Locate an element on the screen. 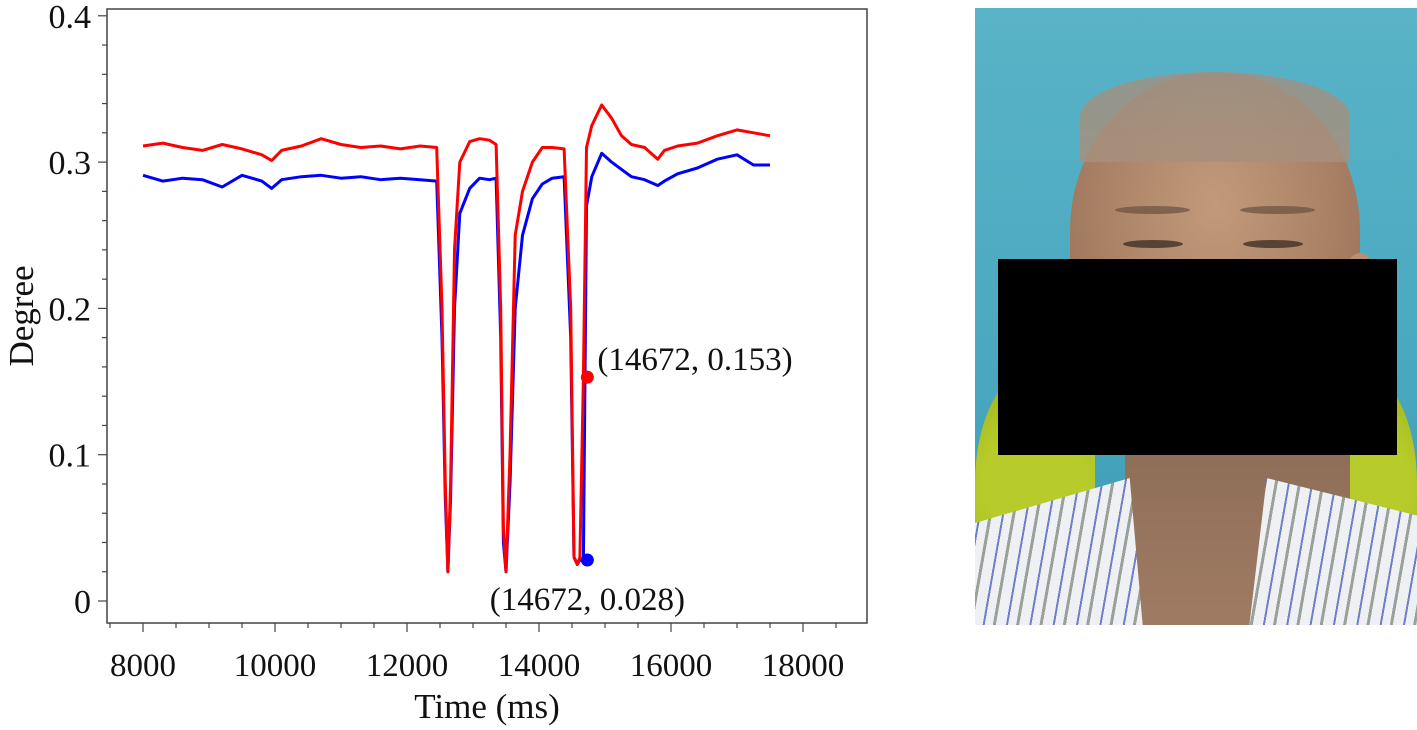 The height and width of the screenshot is (730, 1417). left-eyebrow is located at coordinates (1152, 210).